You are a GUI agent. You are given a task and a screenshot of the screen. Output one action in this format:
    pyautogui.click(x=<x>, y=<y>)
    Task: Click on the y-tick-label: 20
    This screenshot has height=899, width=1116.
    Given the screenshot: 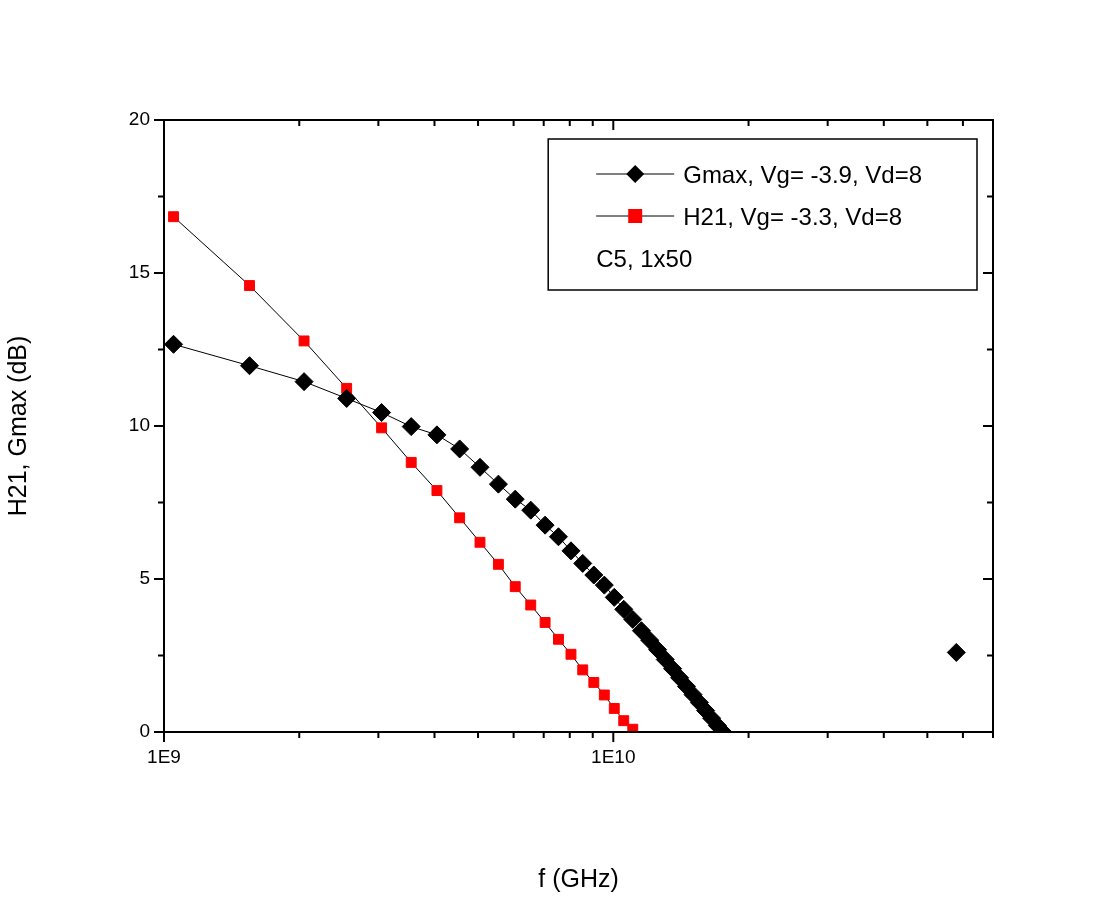 What is the action you would take?
    pyautogui.click(x=139, y=119)
    